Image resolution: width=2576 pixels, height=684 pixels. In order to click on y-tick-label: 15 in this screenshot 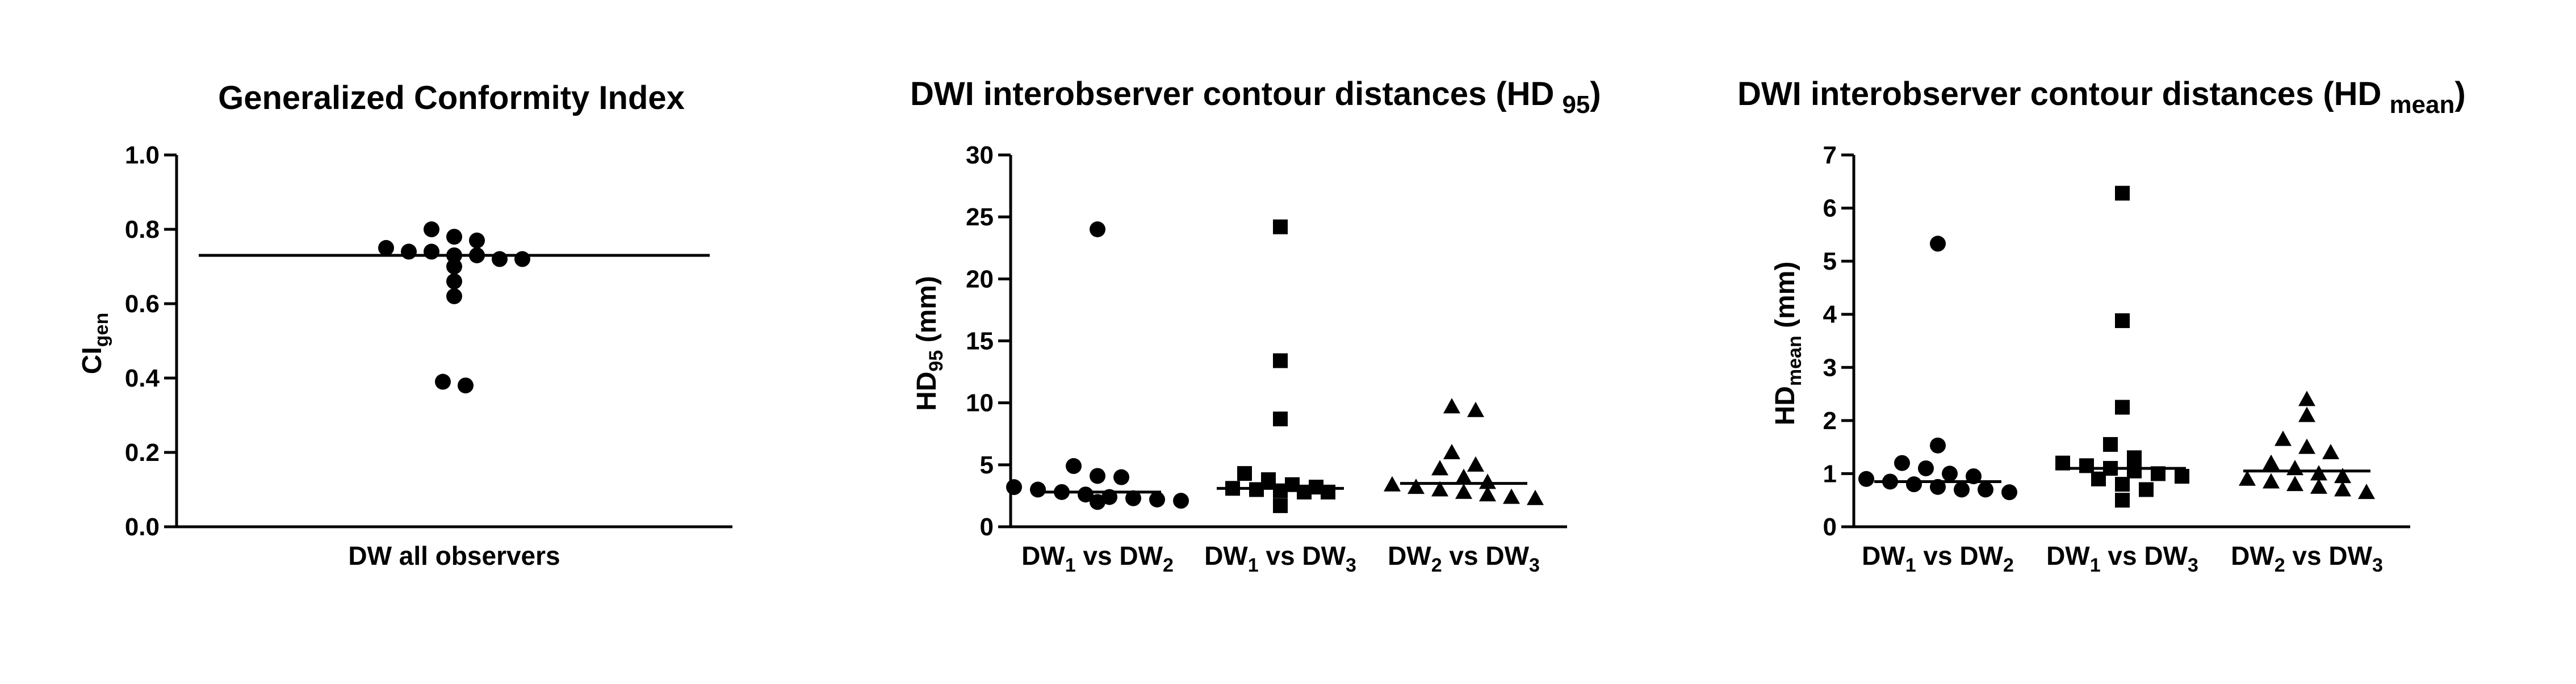, I will do `click(980, 342)`.